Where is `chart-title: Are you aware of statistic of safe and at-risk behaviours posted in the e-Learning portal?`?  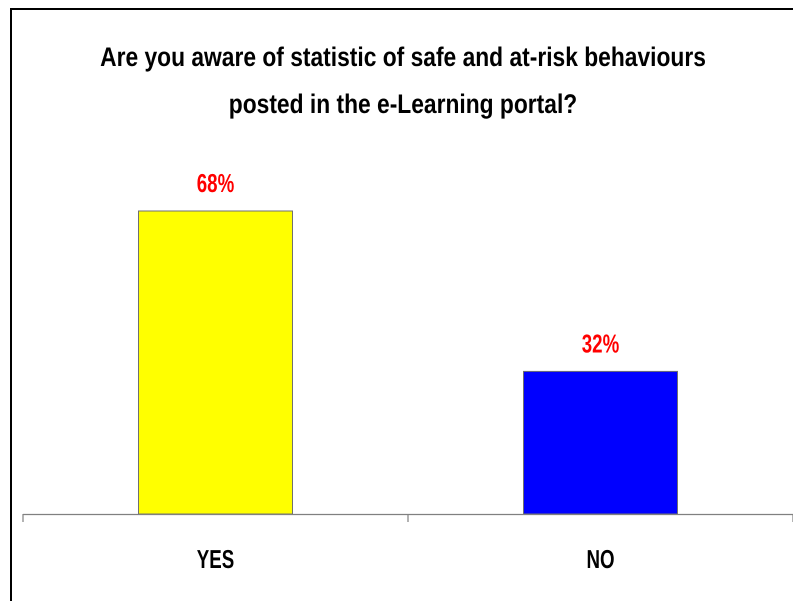
chart-title: Are you aware of statistic of safe and at-risk behaviours posted in the e-Learning portal? is located at coordinates (403, 81).